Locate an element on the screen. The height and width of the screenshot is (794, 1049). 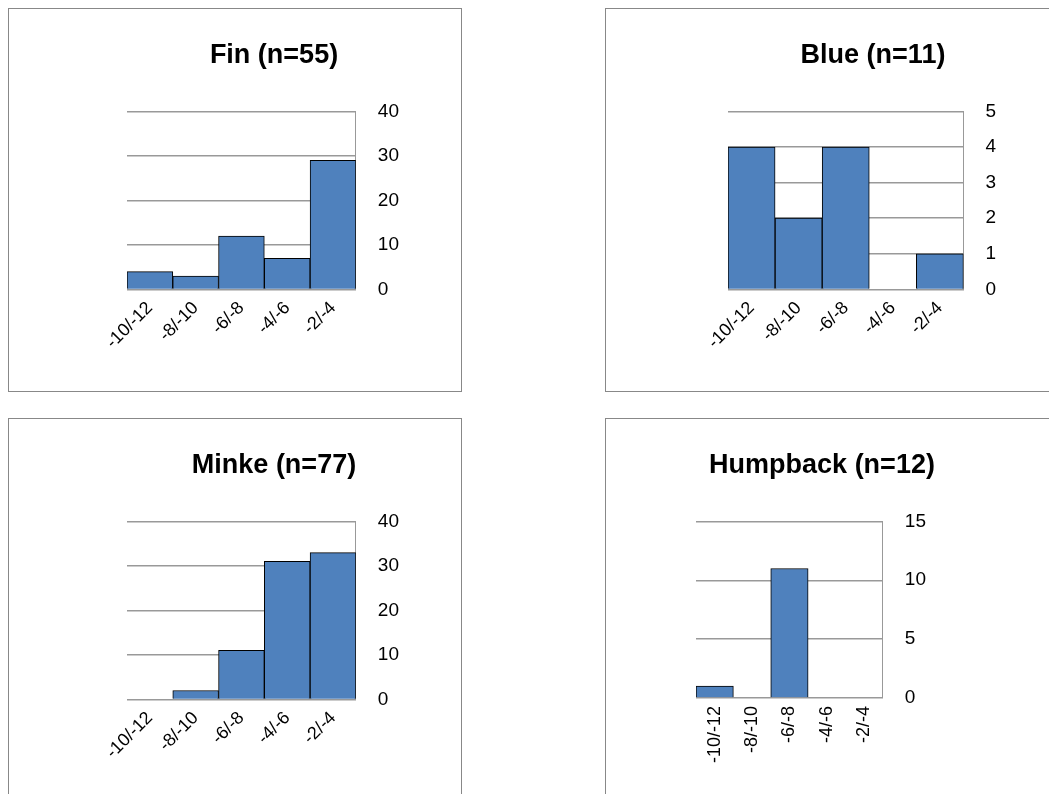
chart-title: Fin (n=55) is located at coordinates (274, 53).